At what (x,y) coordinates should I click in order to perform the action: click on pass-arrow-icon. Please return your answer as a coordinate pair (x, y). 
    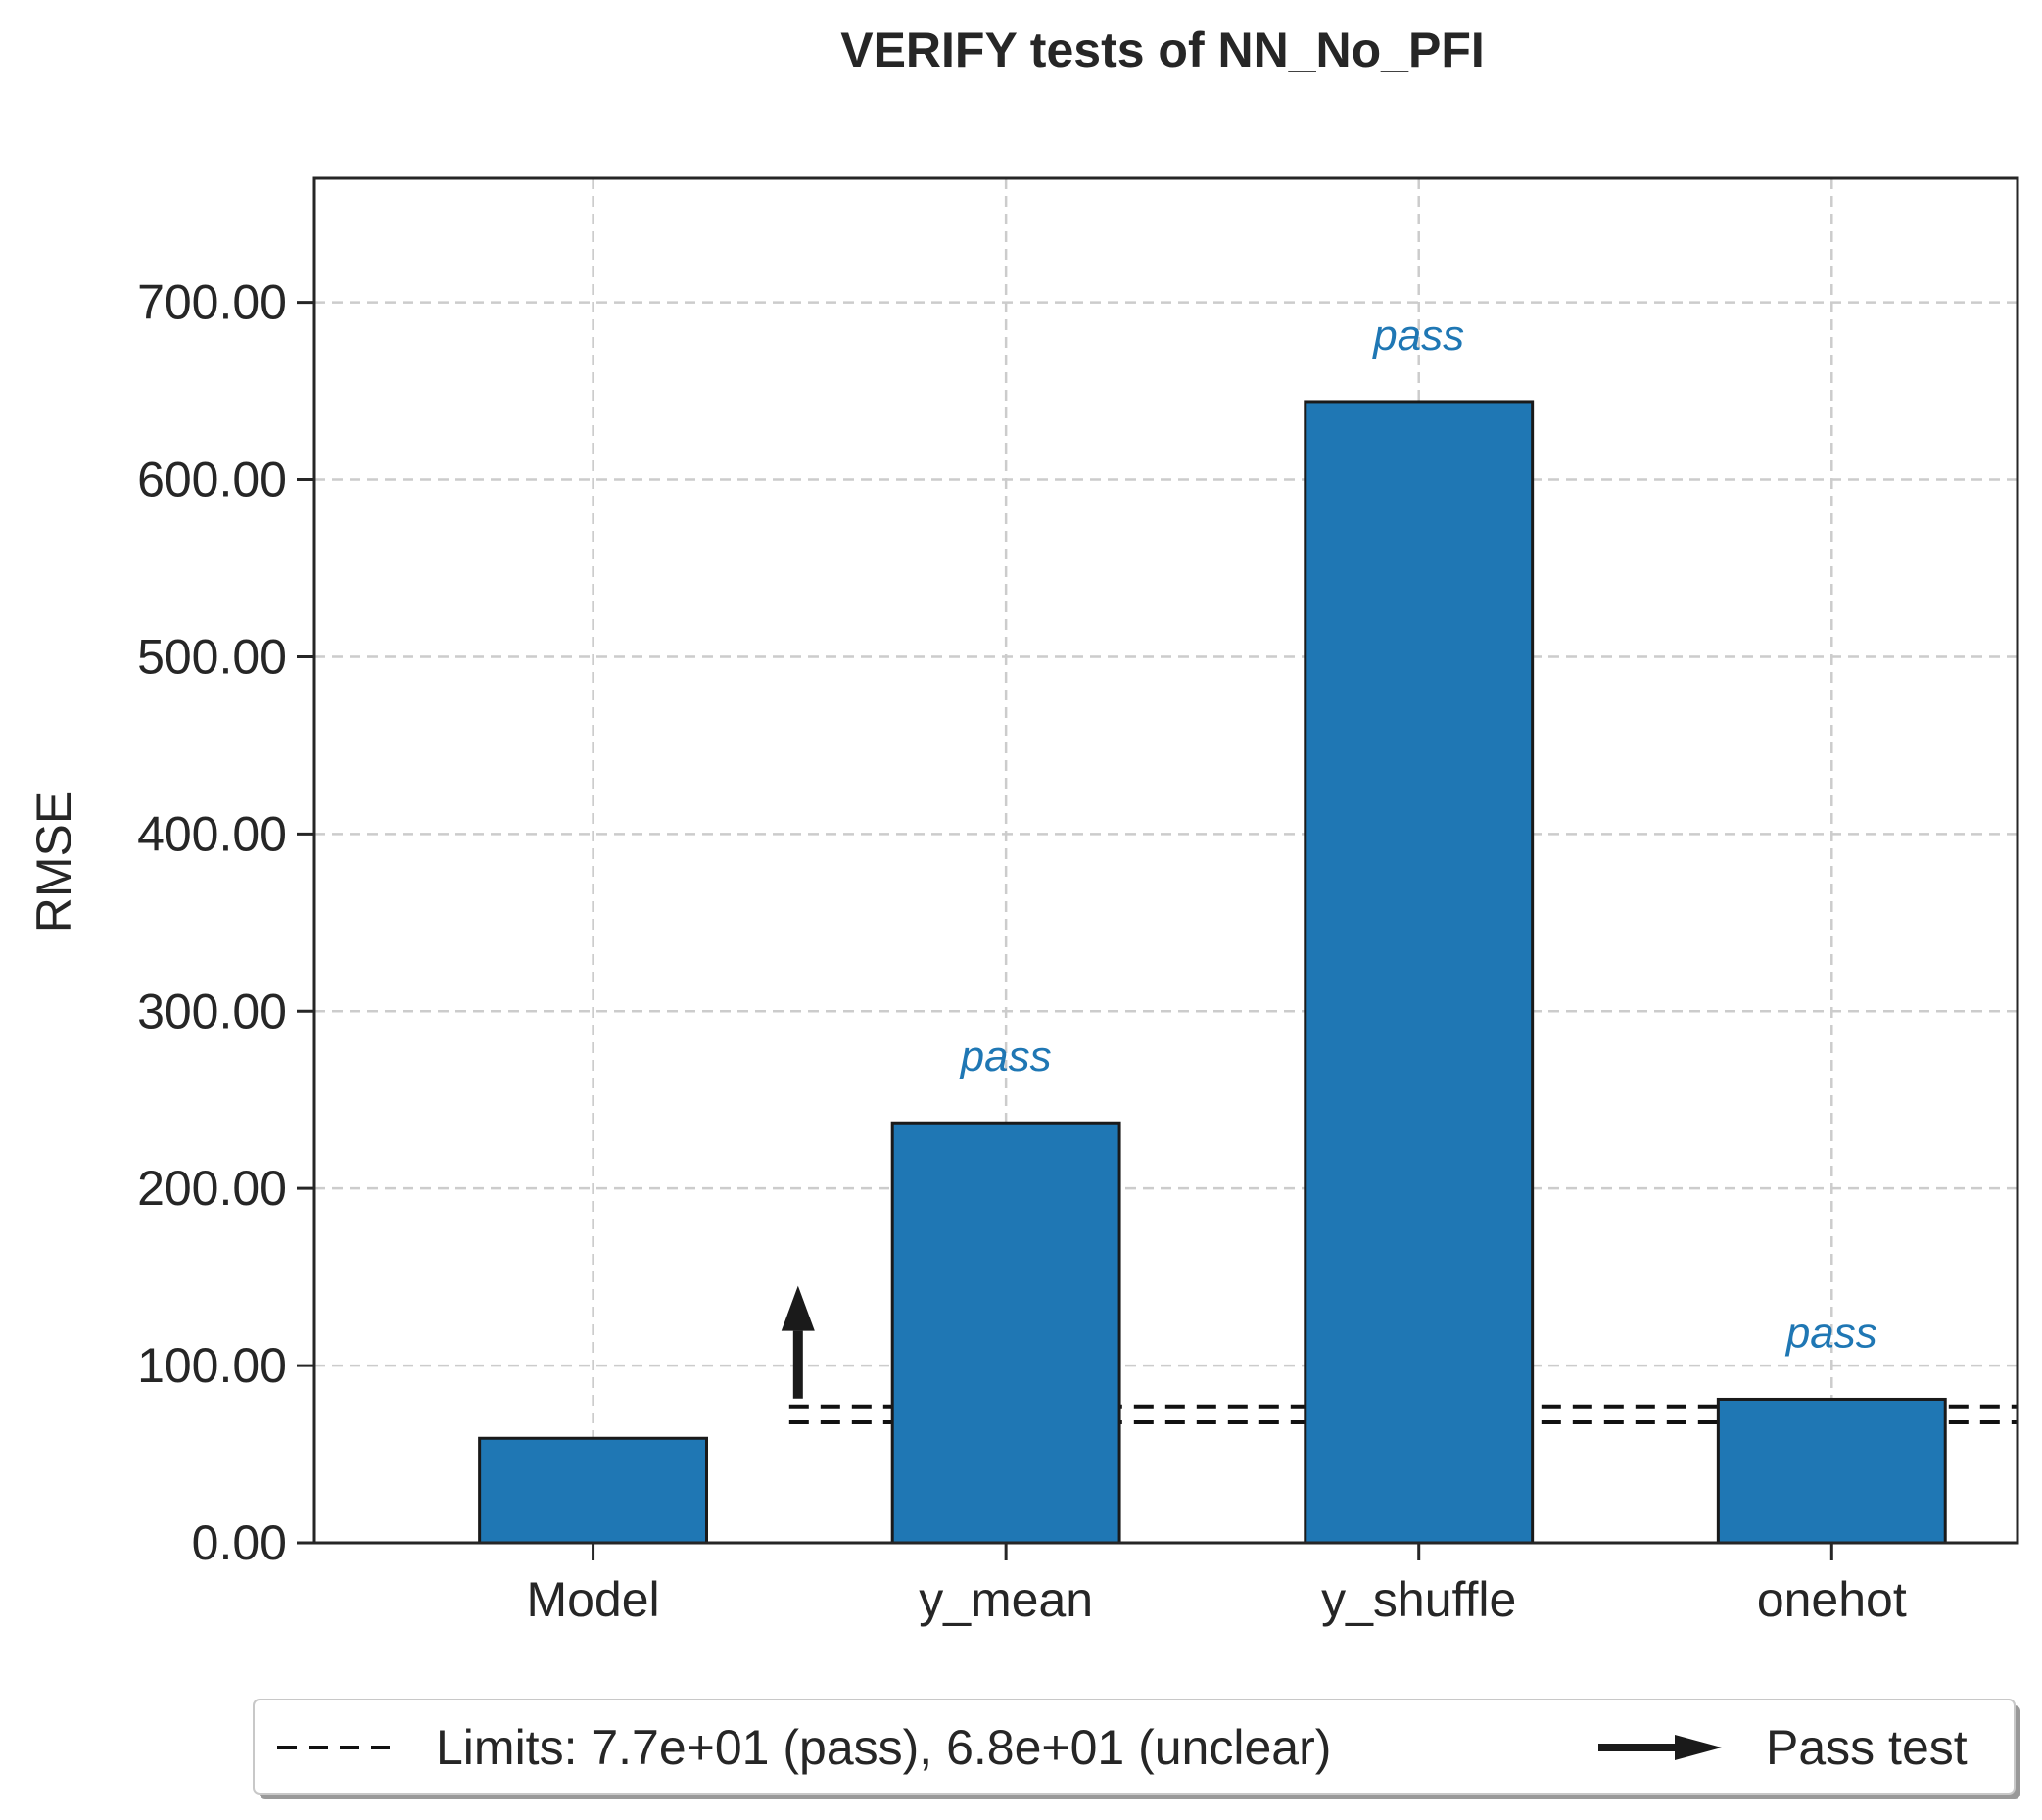
    Looking at the image, I should click on (798, 1308).